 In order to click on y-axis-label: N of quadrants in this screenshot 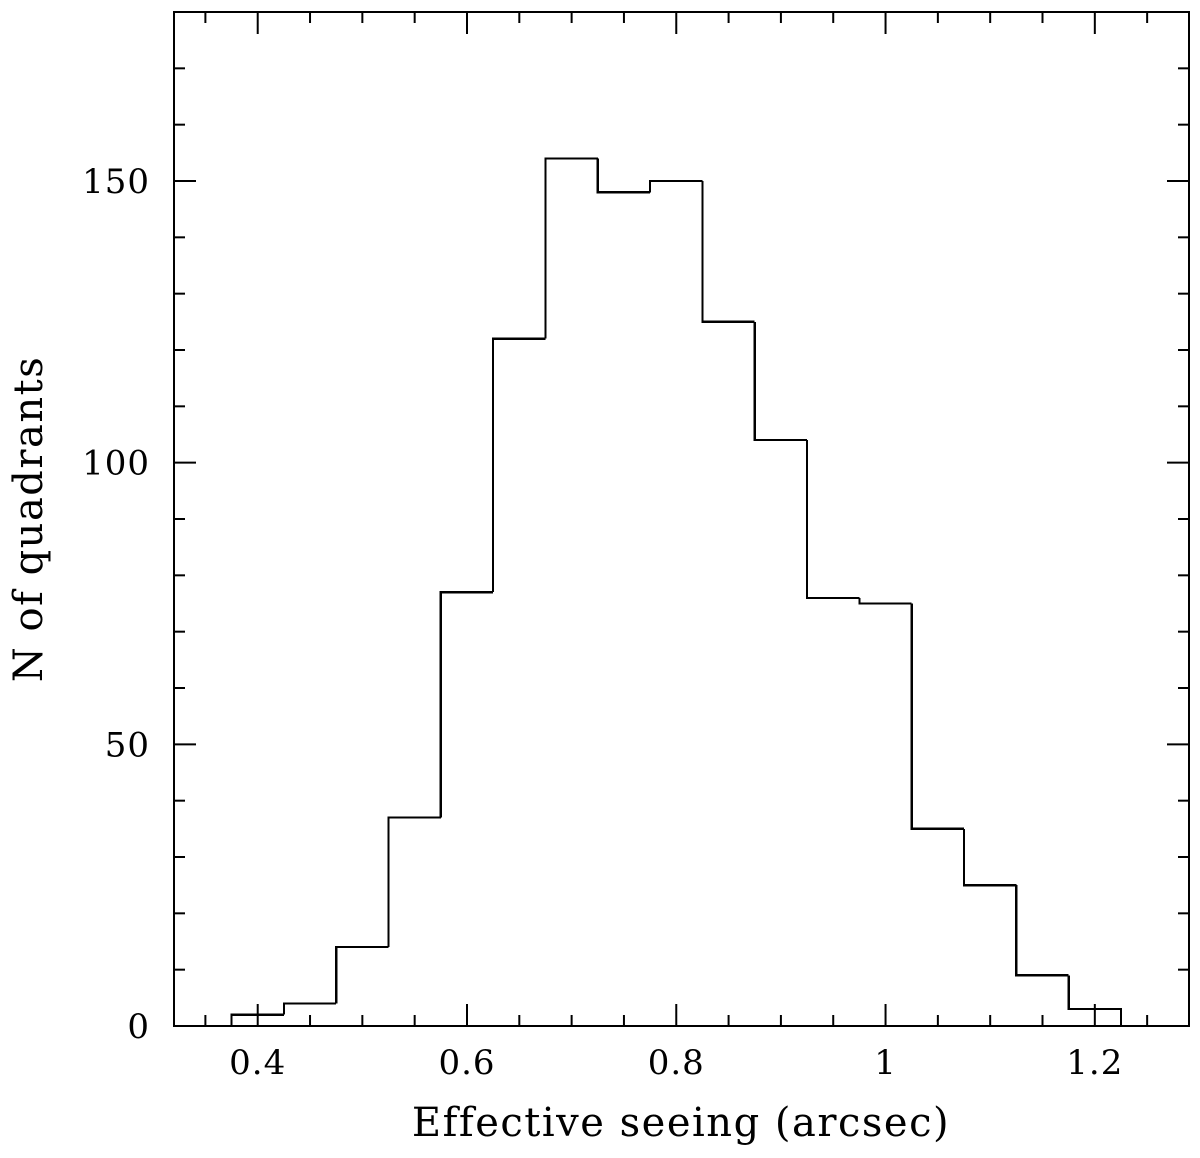, I will do `click(29, 519)`.